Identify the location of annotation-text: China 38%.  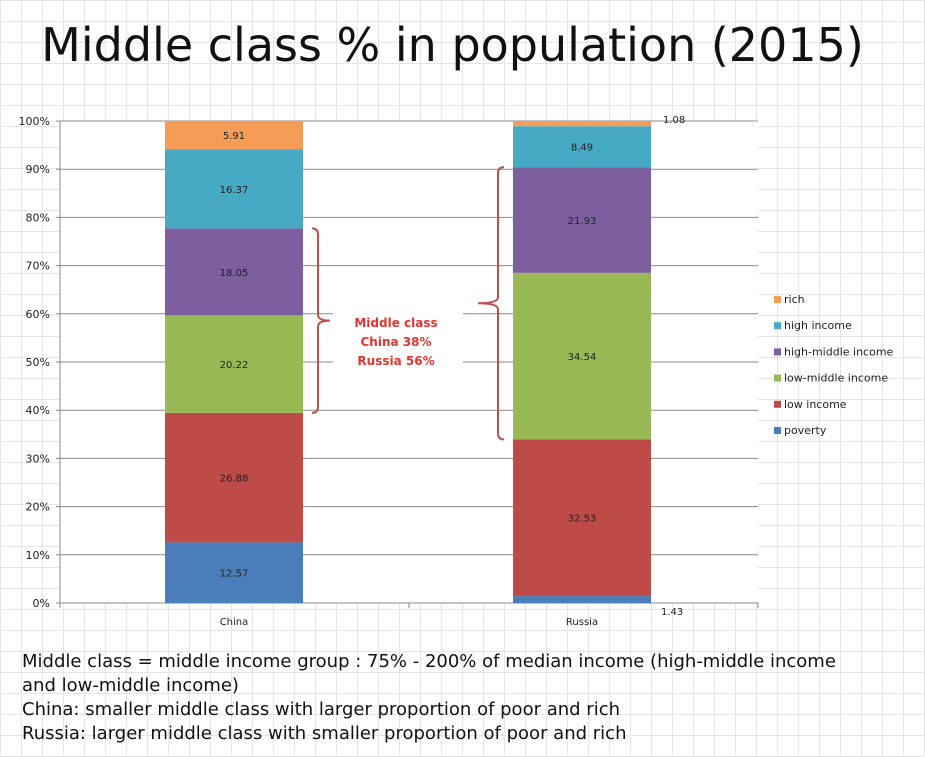
(395, 342).